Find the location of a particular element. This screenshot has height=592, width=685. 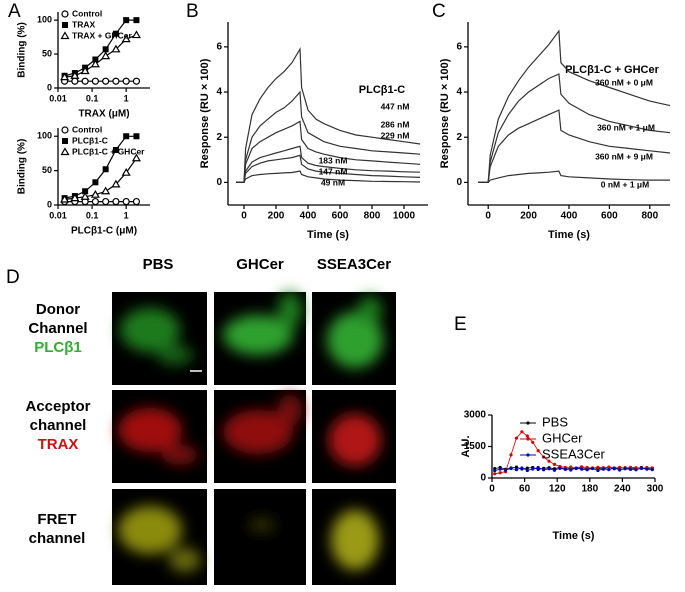

panel-letter: E is located at coordinates (460, 324).